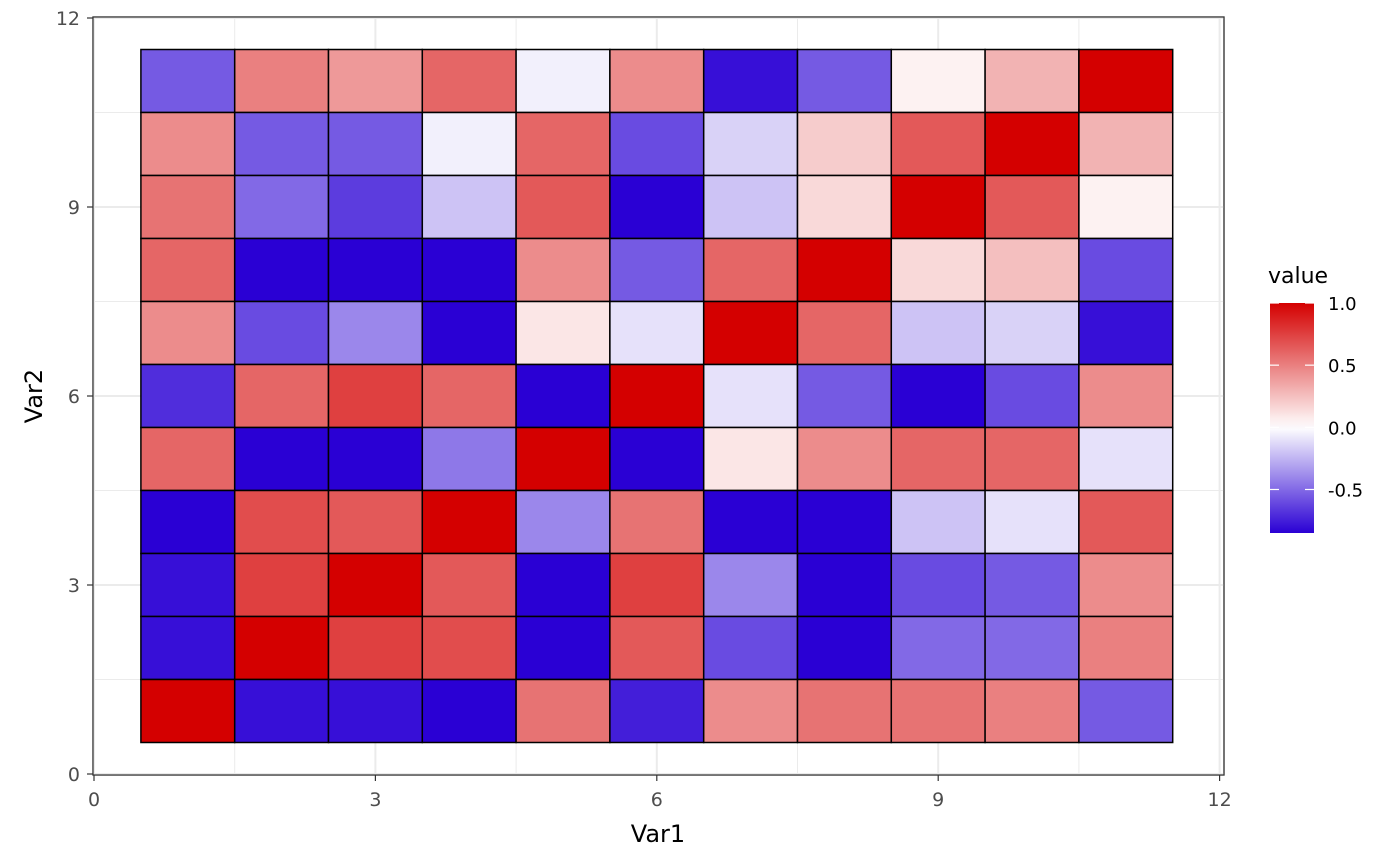  I want to click on y-tick-label: 3, so click(74, 586).